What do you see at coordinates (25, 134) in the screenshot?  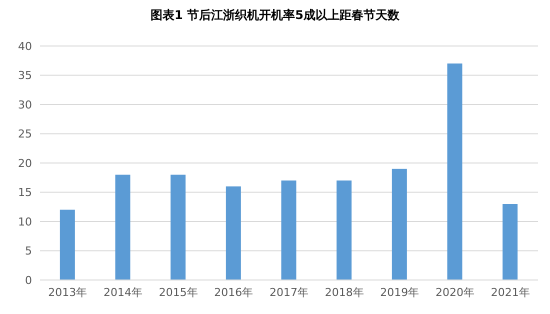 I see `y-tick-label: 25` at bounding box center [25, 134].